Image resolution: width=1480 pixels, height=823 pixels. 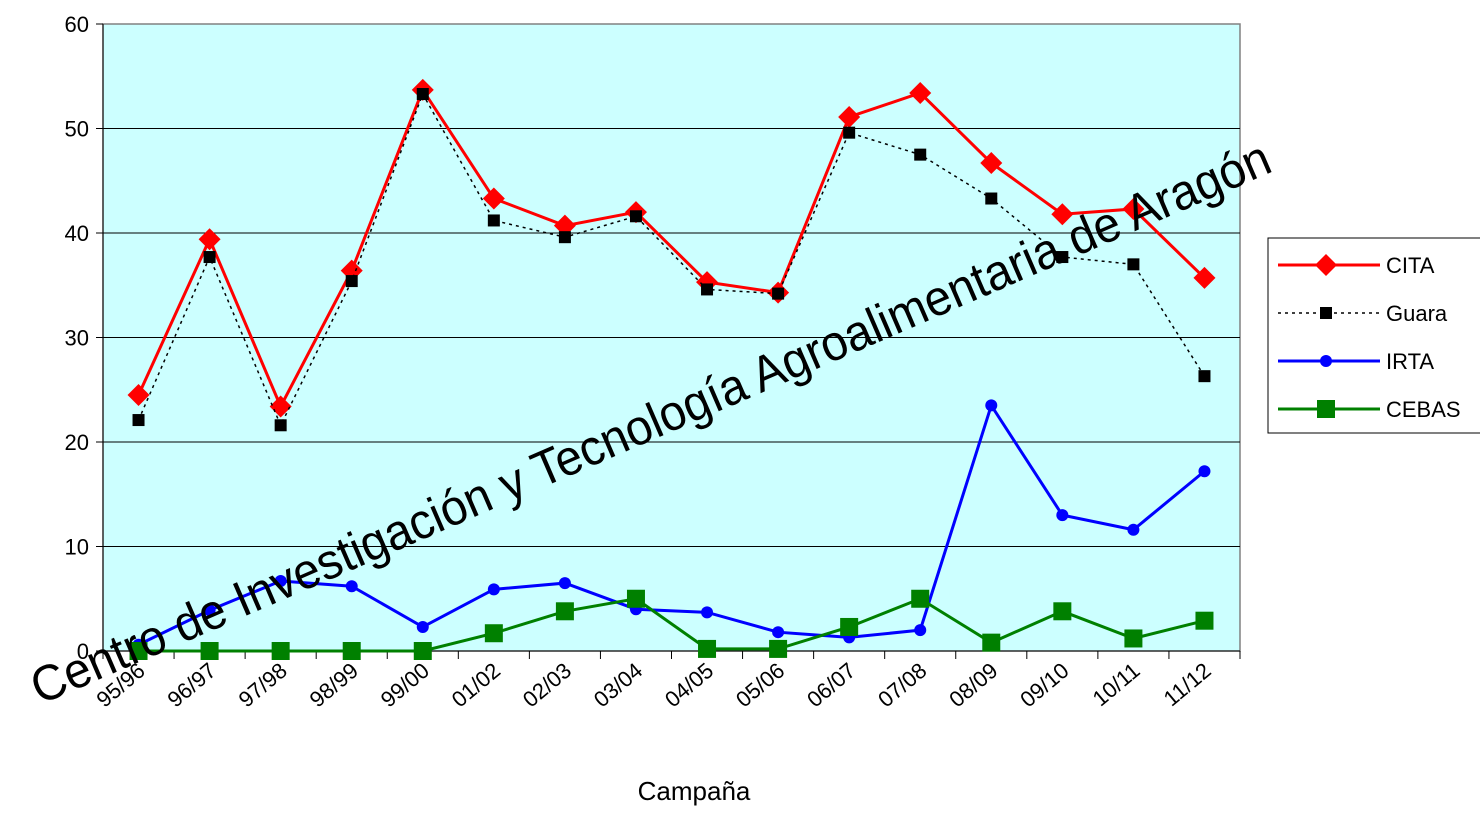 I want to click on x-tick-label: 10/11, so click(x=1116, y=684).